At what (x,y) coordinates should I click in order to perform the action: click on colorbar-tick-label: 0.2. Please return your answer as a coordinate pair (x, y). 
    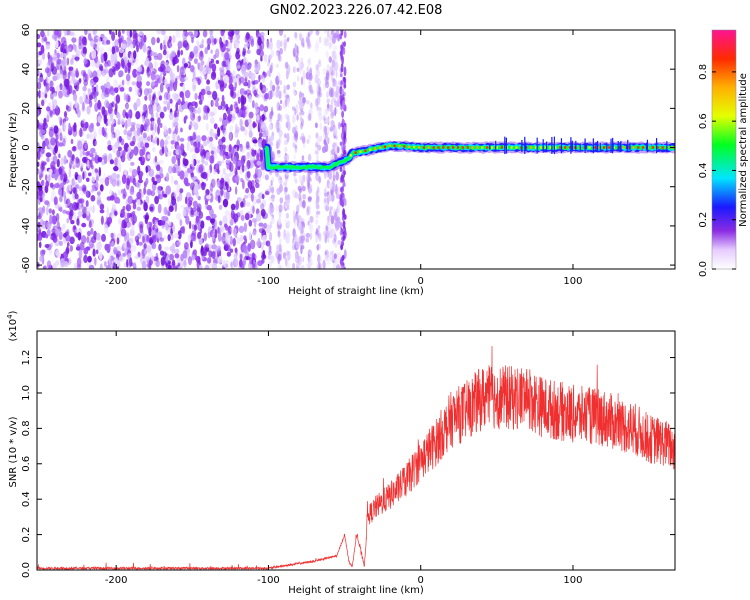
    Looking at the image, I should click on (703, 220).